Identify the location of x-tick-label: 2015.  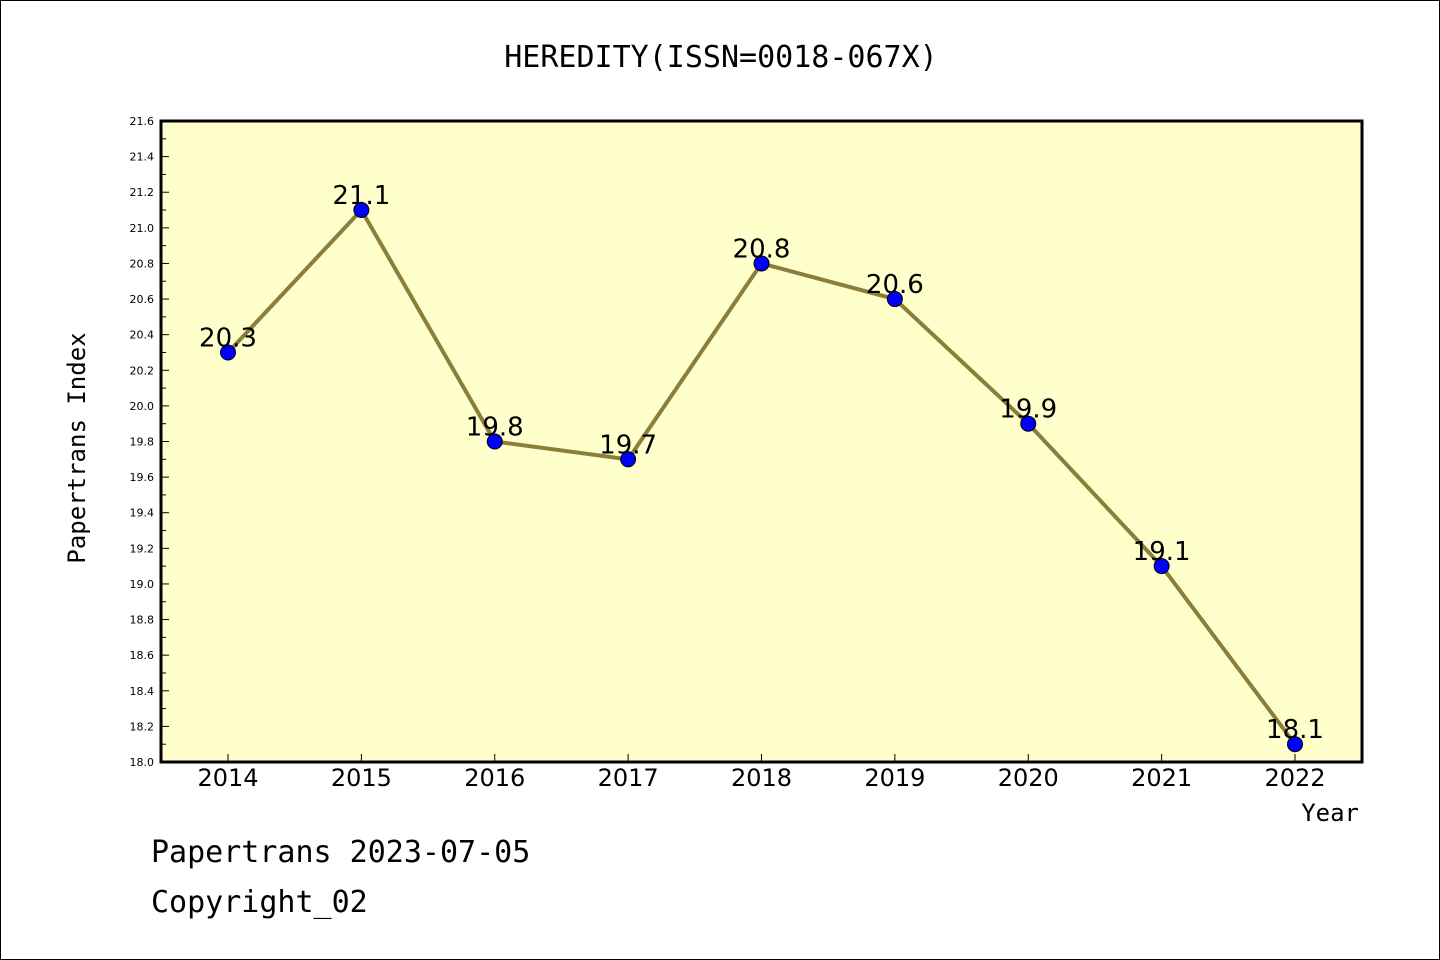
(361, 778).